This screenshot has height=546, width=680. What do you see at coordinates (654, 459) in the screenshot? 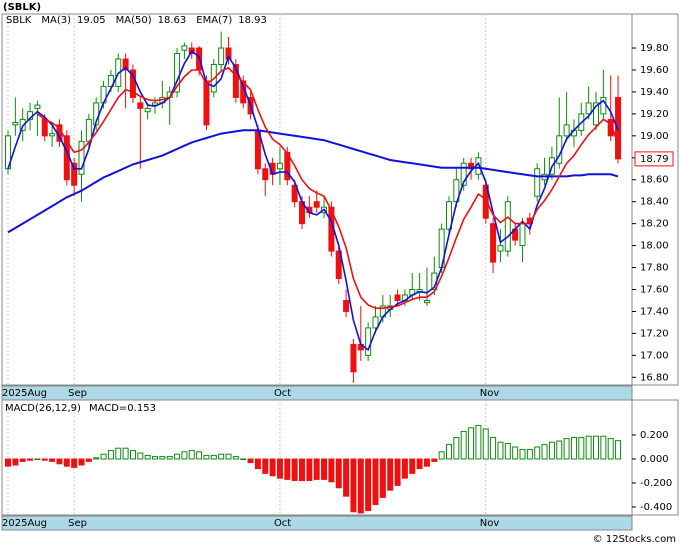
I see `y-tick-label: 0.000` at bounding box center [654, 459].